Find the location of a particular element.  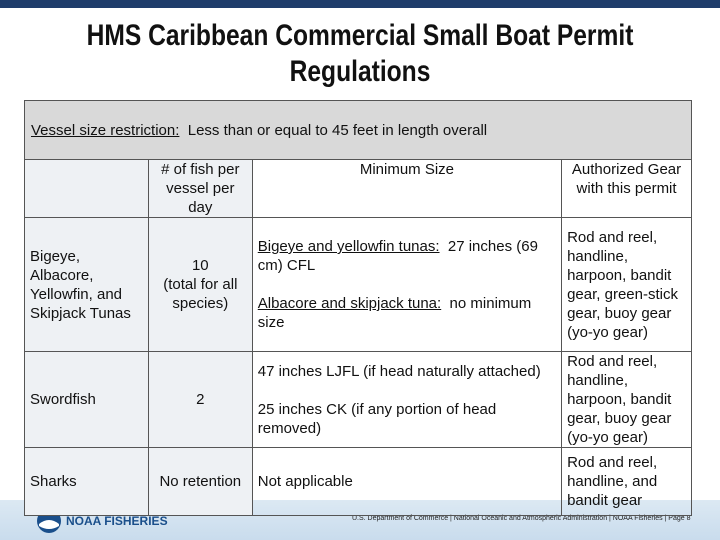

fish-cell: No retention is located at coordinates (200, 481).